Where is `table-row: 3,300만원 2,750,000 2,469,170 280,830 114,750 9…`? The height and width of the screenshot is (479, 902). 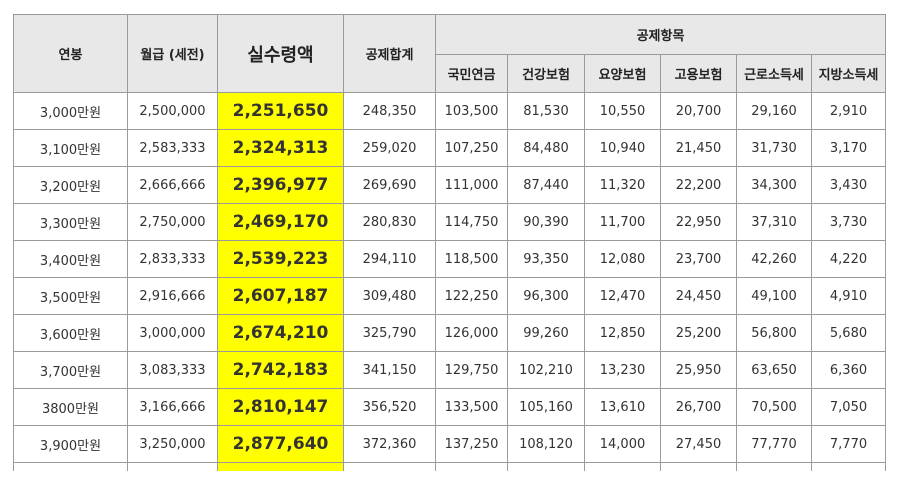
table-row: 3,300만원 2,750,000 2,469,170 280,830 114,750 9… is located at coordinates (449, 222).